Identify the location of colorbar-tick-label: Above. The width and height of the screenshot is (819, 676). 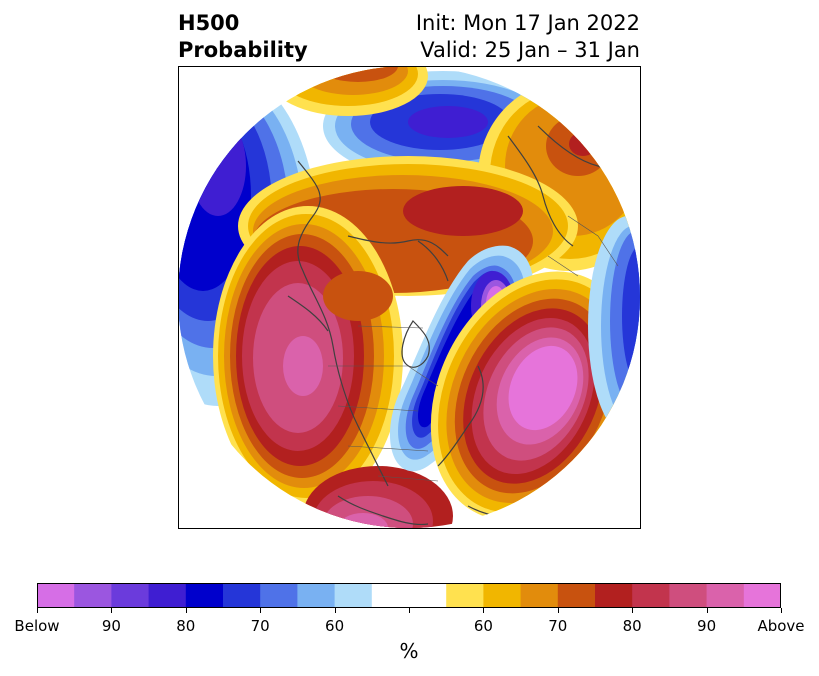
(781, 626).